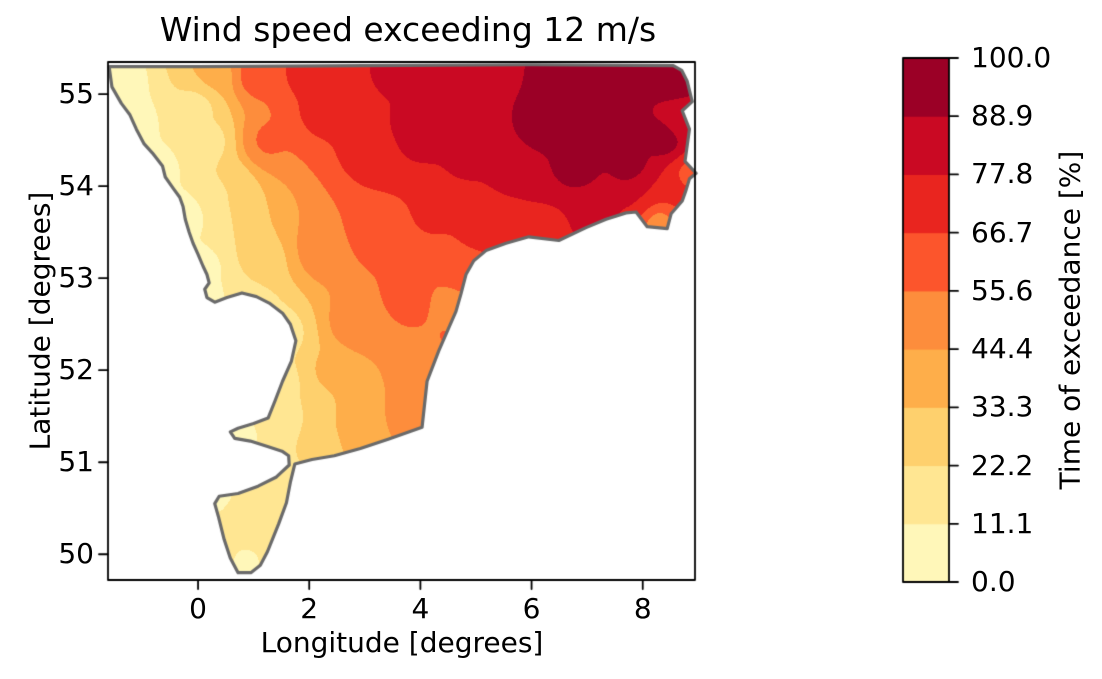 This screenshot has width=1102, height=679. What do you see at coordinates (309, 608) in the screenshot?
I see `x-tick-label: 2` at bounding box center [309, 608].